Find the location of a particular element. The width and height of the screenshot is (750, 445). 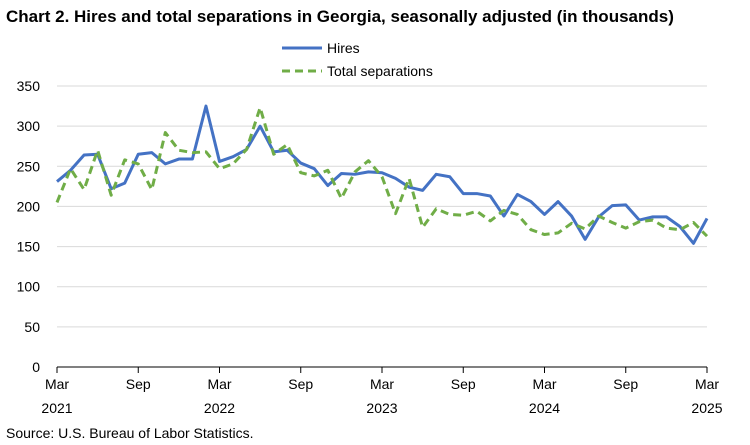

x-tick-label-year: 2025 is located at coordinates (706, 408).